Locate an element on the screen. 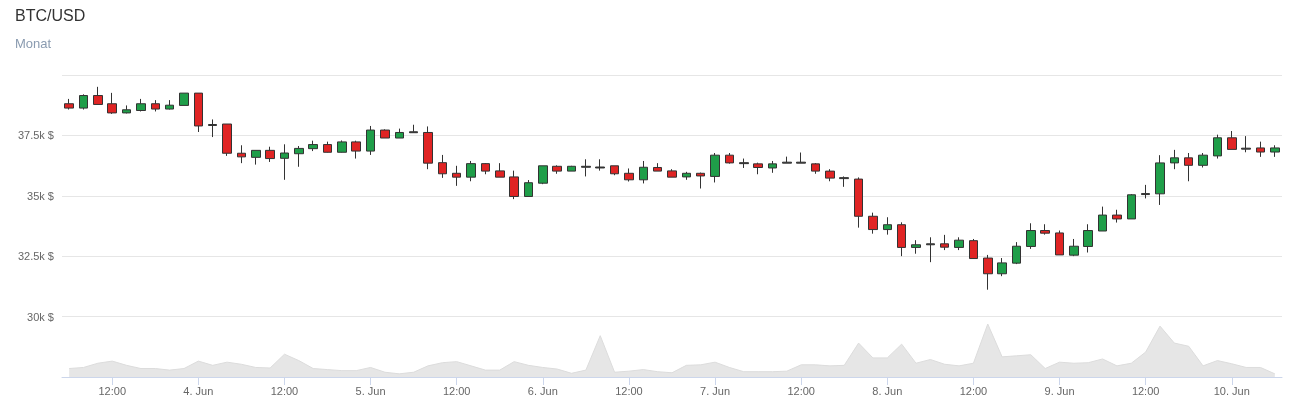 The width and height of the screenshot is (1301, 407). x-tick-label: 6. Jun is located at coordinates (542, 390).